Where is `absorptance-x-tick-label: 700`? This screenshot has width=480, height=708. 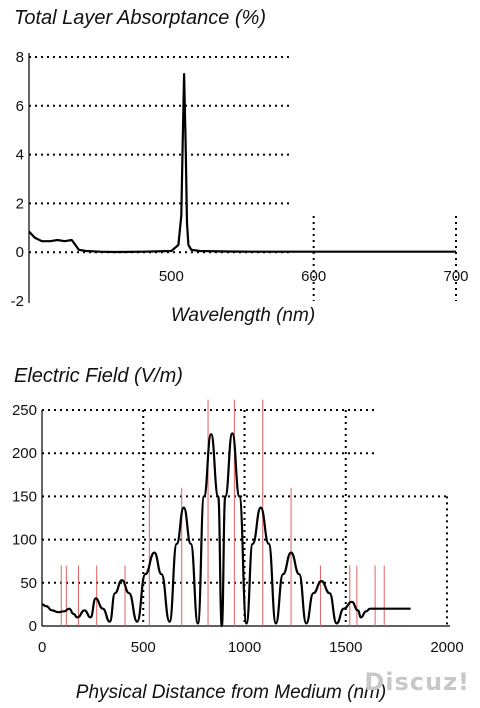
absorptance-x-tick-label: 700 is located at coordinates (455, 276).